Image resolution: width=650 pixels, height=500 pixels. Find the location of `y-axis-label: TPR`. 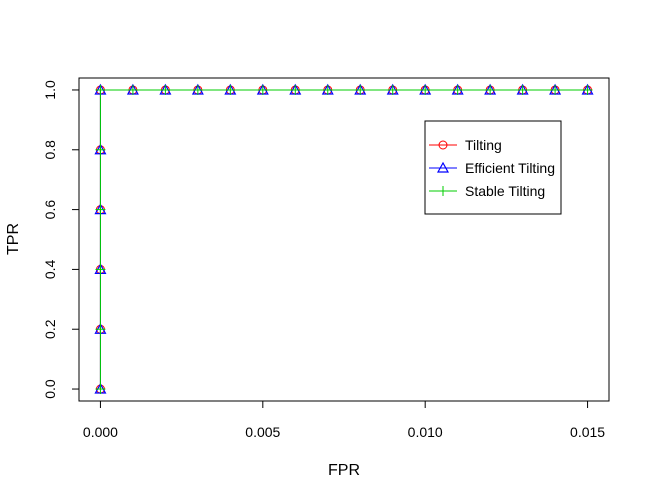

y-axis-label: TPR is located at coordinates (13, 239).